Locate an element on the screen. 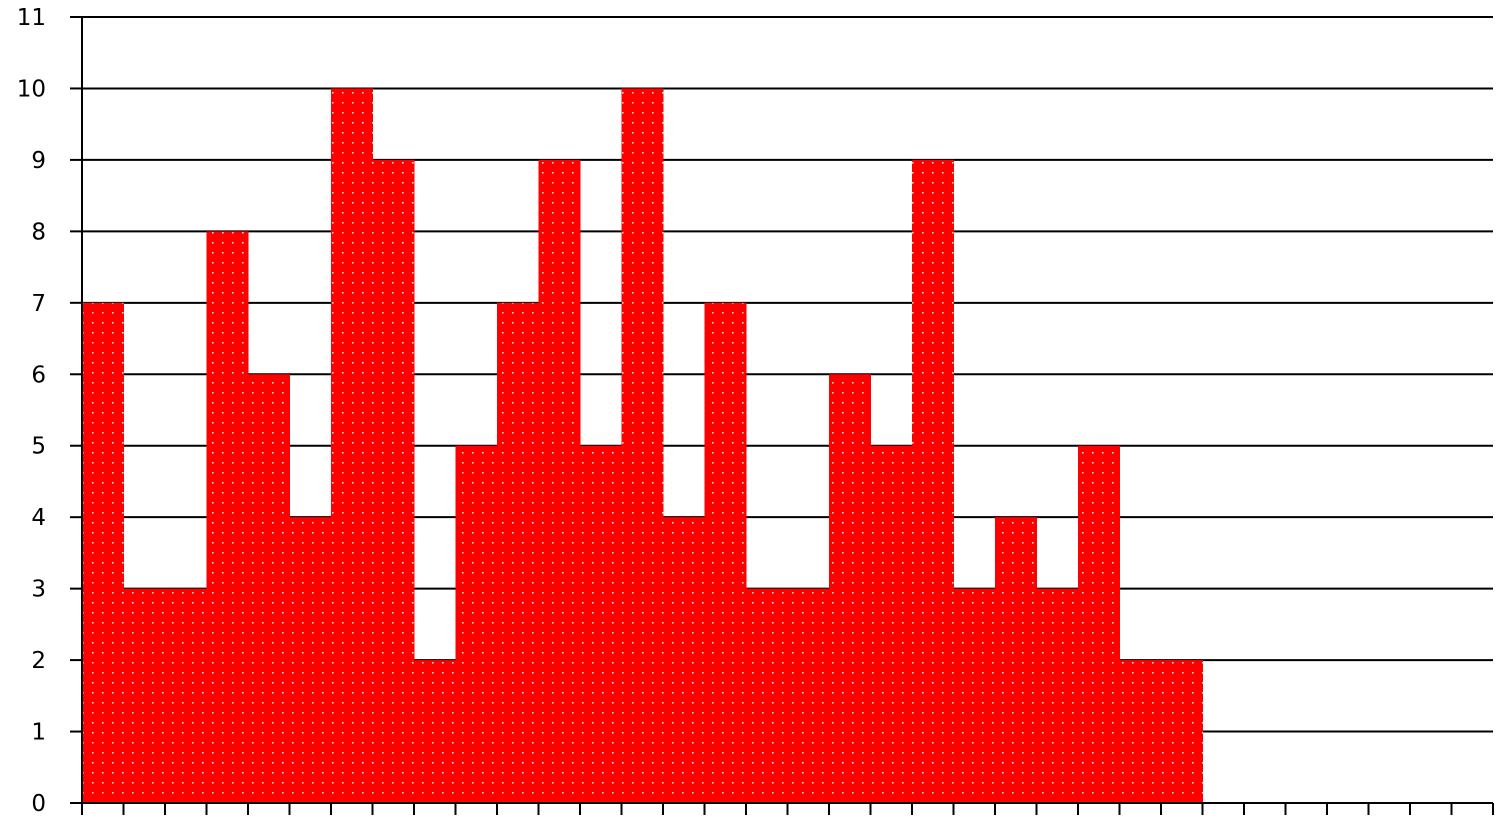 The image size is (1500, 821). y-tick-label: 10 is located at coordinates (31, 89).